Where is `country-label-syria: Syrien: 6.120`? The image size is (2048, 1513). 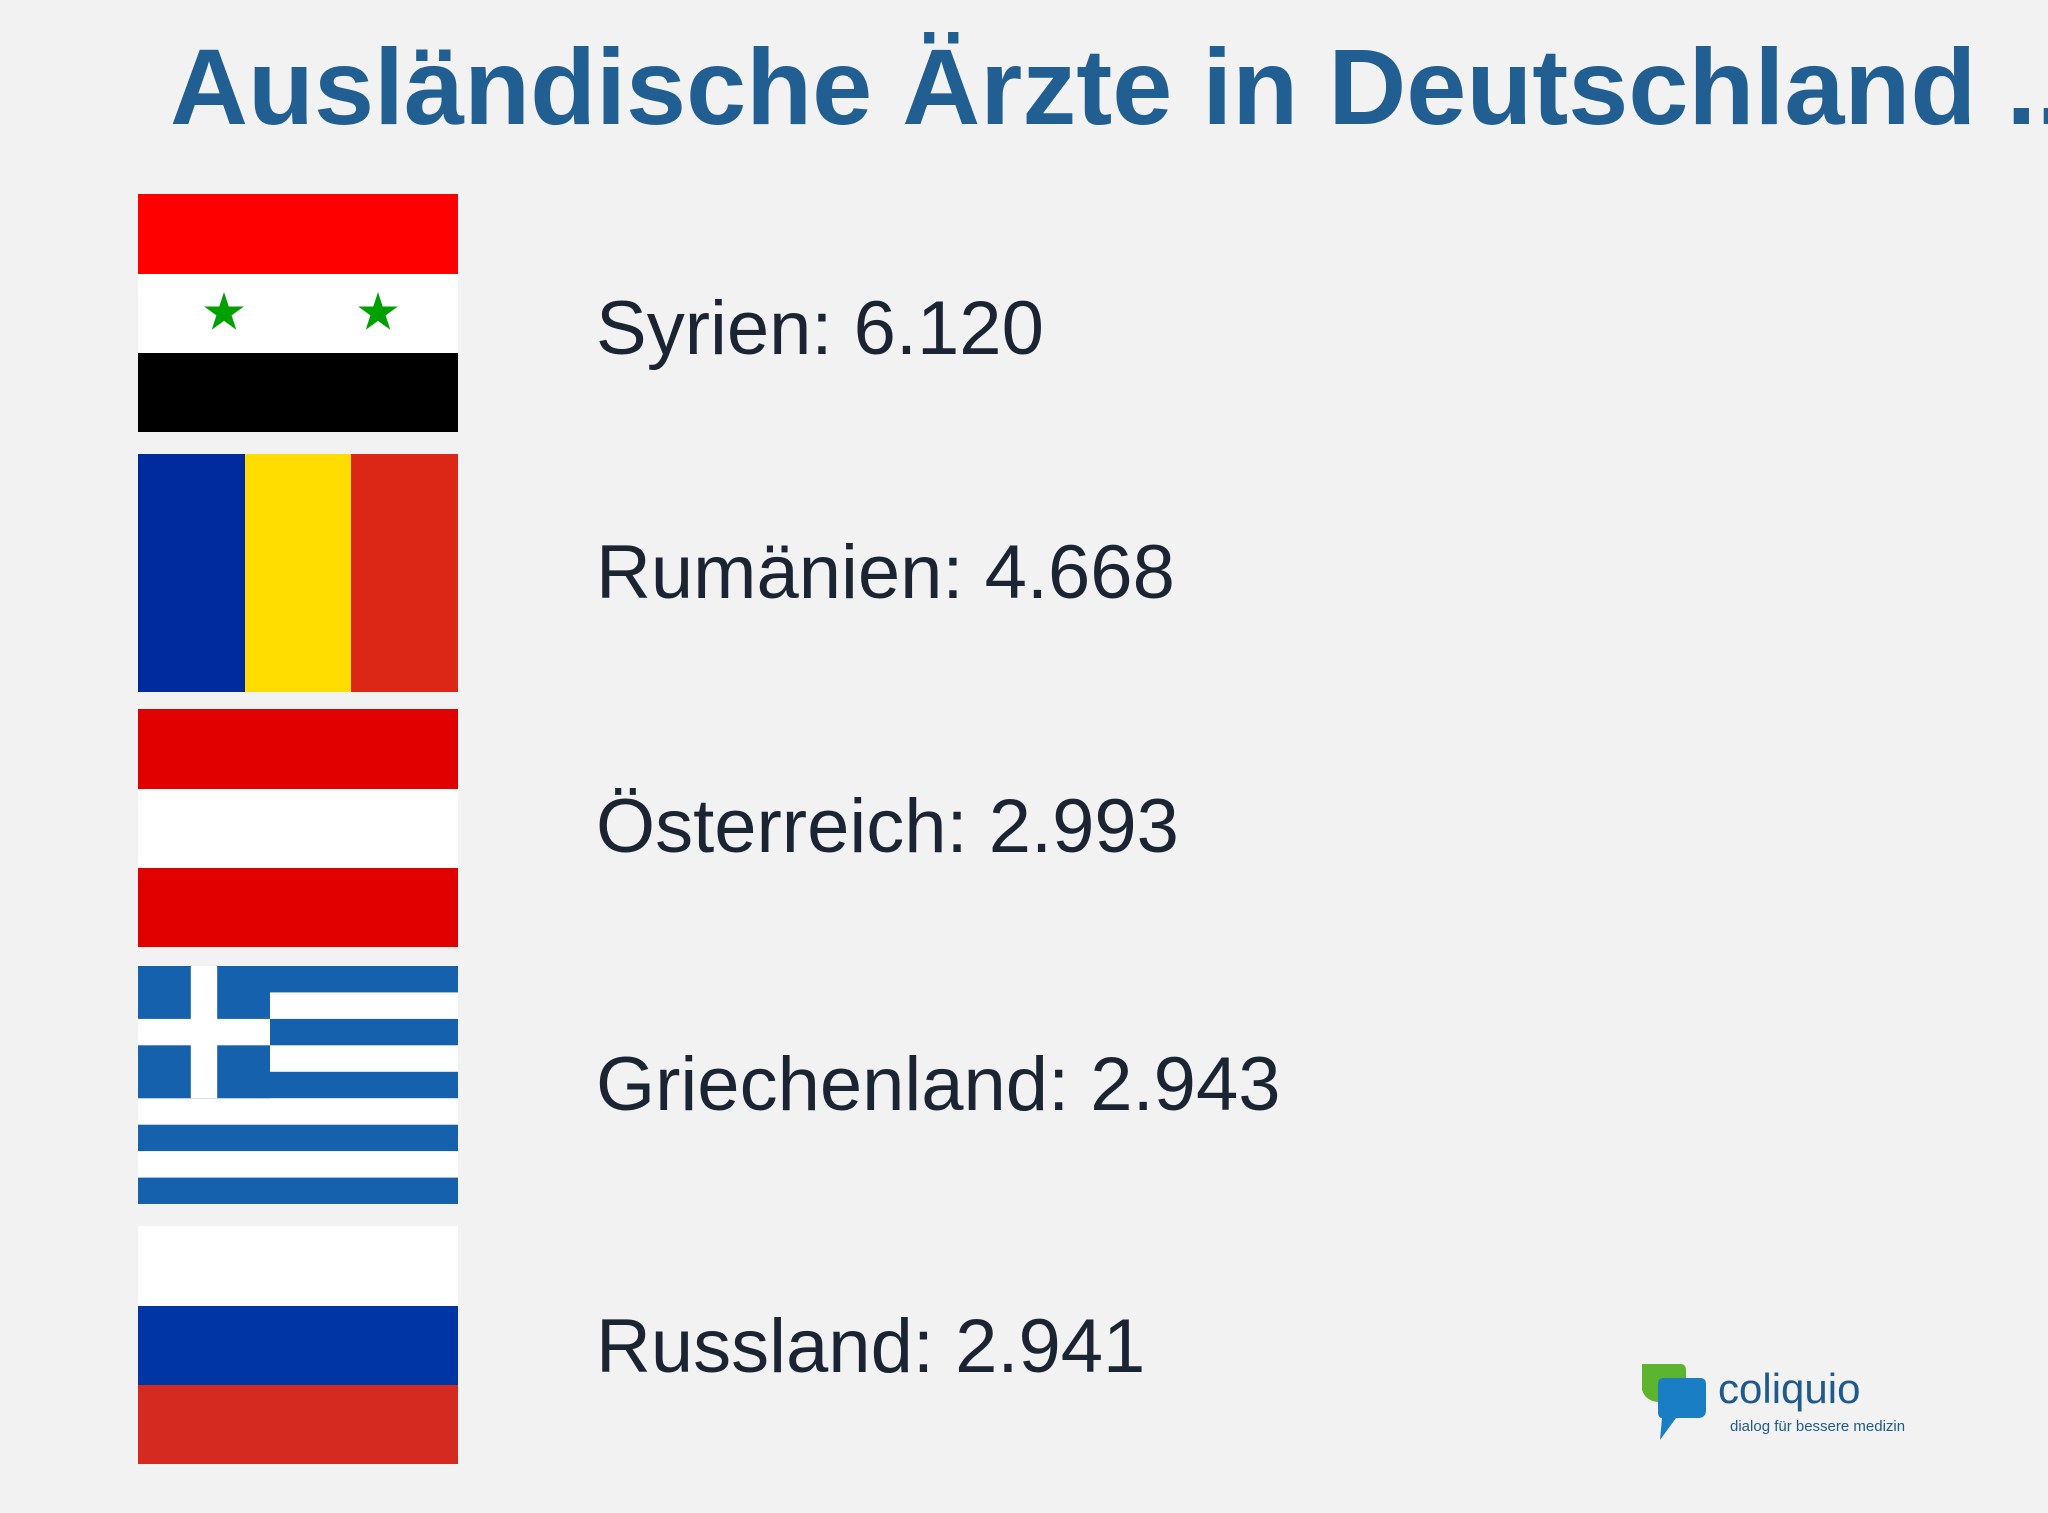
country-label-syria: Syrien: 6.120 is located at coordinates (820, 328).